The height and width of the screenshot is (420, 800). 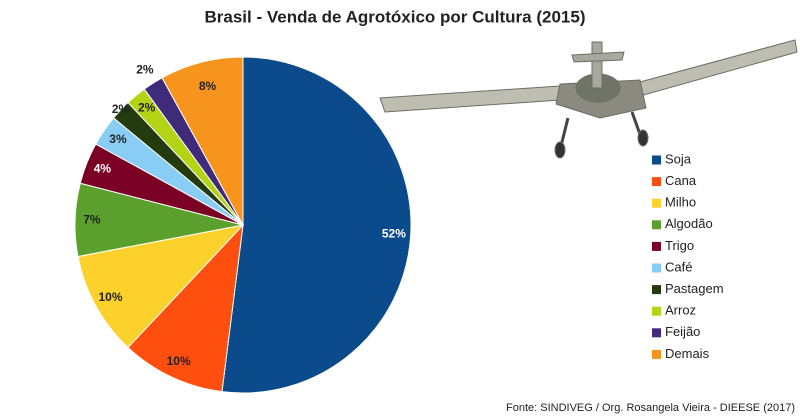 I want to click on legend-label: Arroz, so click(x=680, y=310).